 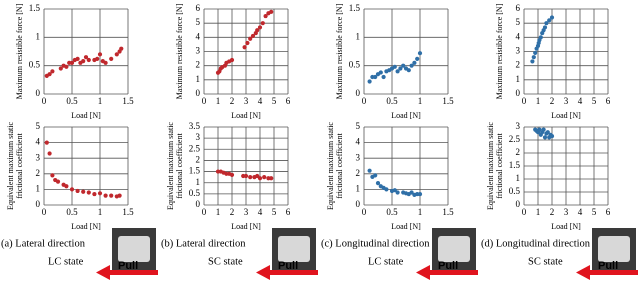 What do you see at coordinates (246, 101) in the screenshot?
I see `x-tick-label: 3` at bounding box center [246, 101].